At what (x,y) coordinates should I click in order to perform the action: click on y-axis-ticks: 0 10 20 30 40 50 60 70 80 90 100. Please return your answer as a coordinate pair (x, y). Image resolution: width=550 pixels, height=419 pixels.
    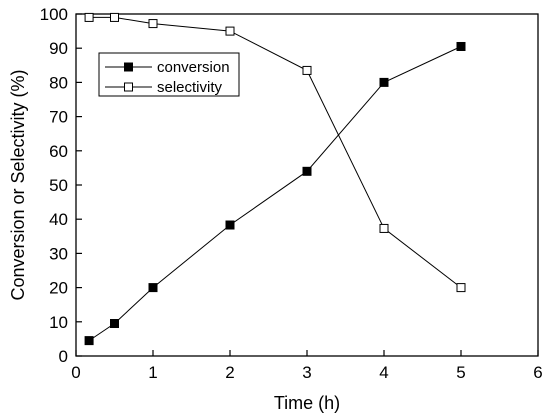
    Looking at the image, I should click on (61, 185).